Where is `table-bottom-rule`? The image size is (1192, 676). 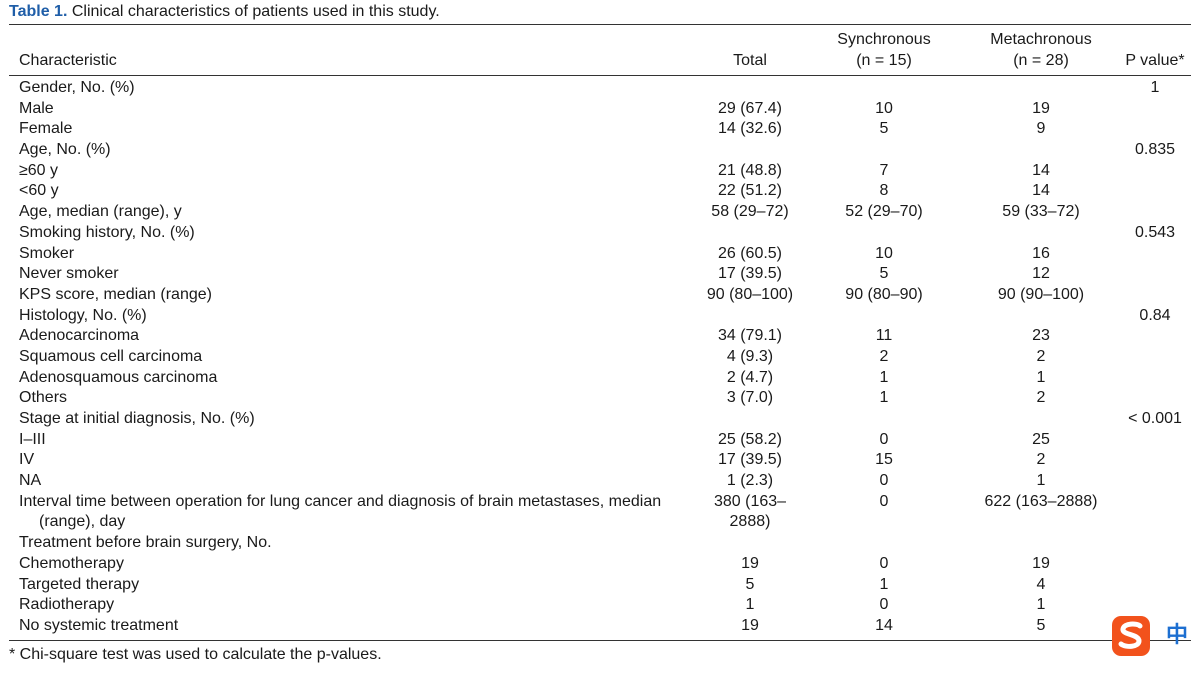
table-bottom-rule is located at coordinates (600, 640).